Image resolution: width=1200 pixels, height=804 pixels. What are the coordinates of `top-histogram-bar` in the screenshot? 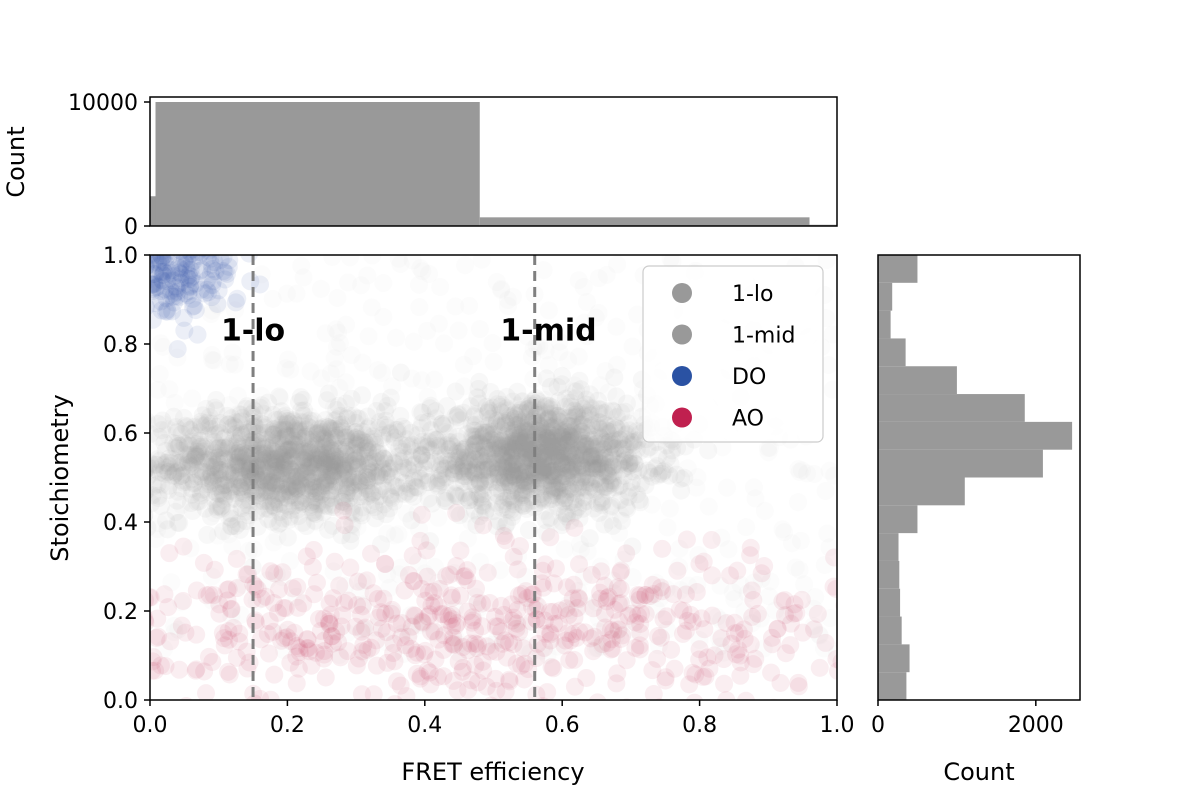 It's located at (317, 164).